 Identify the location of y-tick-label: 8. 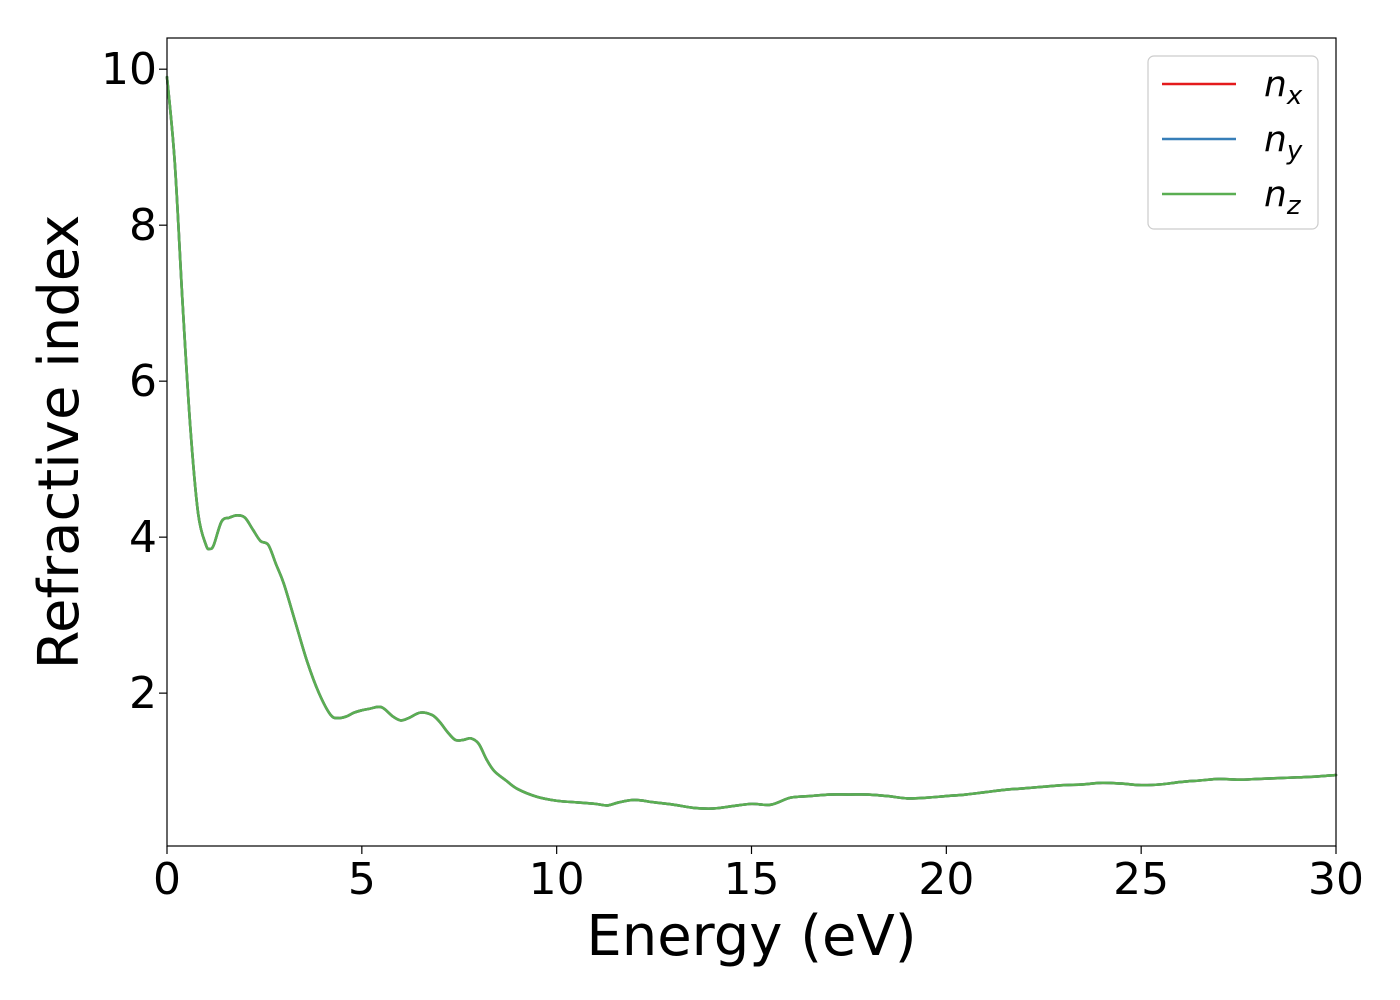
(143, 225).